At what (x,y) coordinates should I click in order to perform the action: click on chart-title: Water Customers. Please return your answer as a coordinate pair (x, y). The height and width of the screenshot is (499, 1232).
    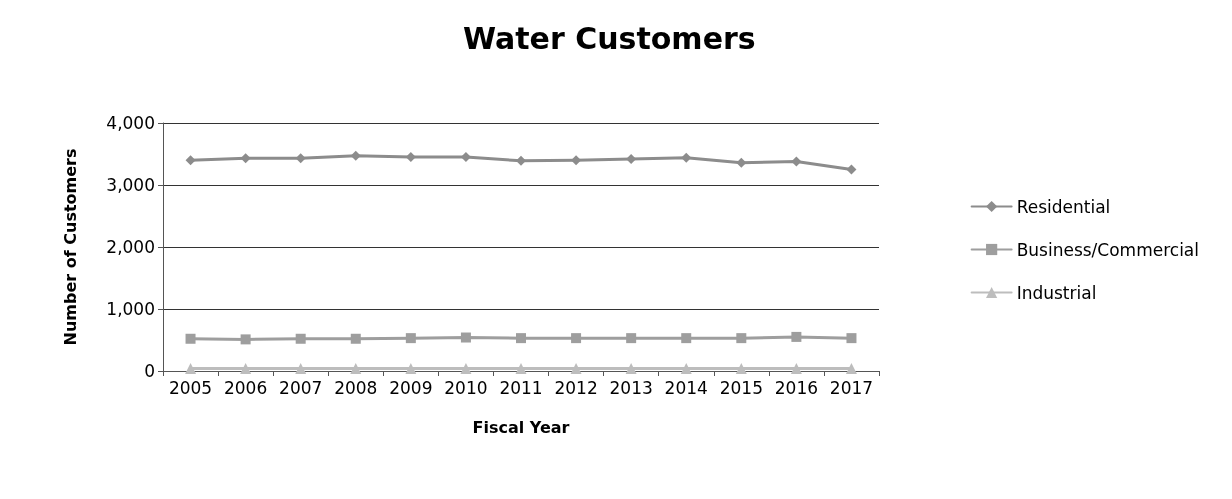
    Looking at the image, I should click on (609, 38).